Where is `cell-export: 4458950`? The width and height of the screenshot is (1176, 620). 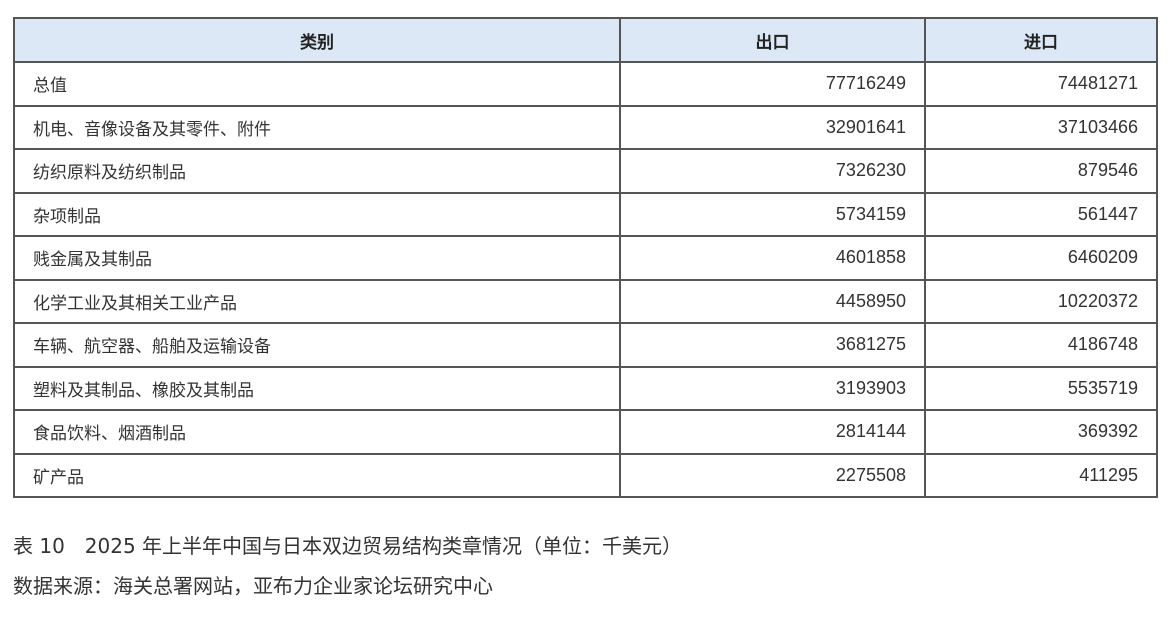 cell-export: 4458950 is located at coordinates (772, 301).